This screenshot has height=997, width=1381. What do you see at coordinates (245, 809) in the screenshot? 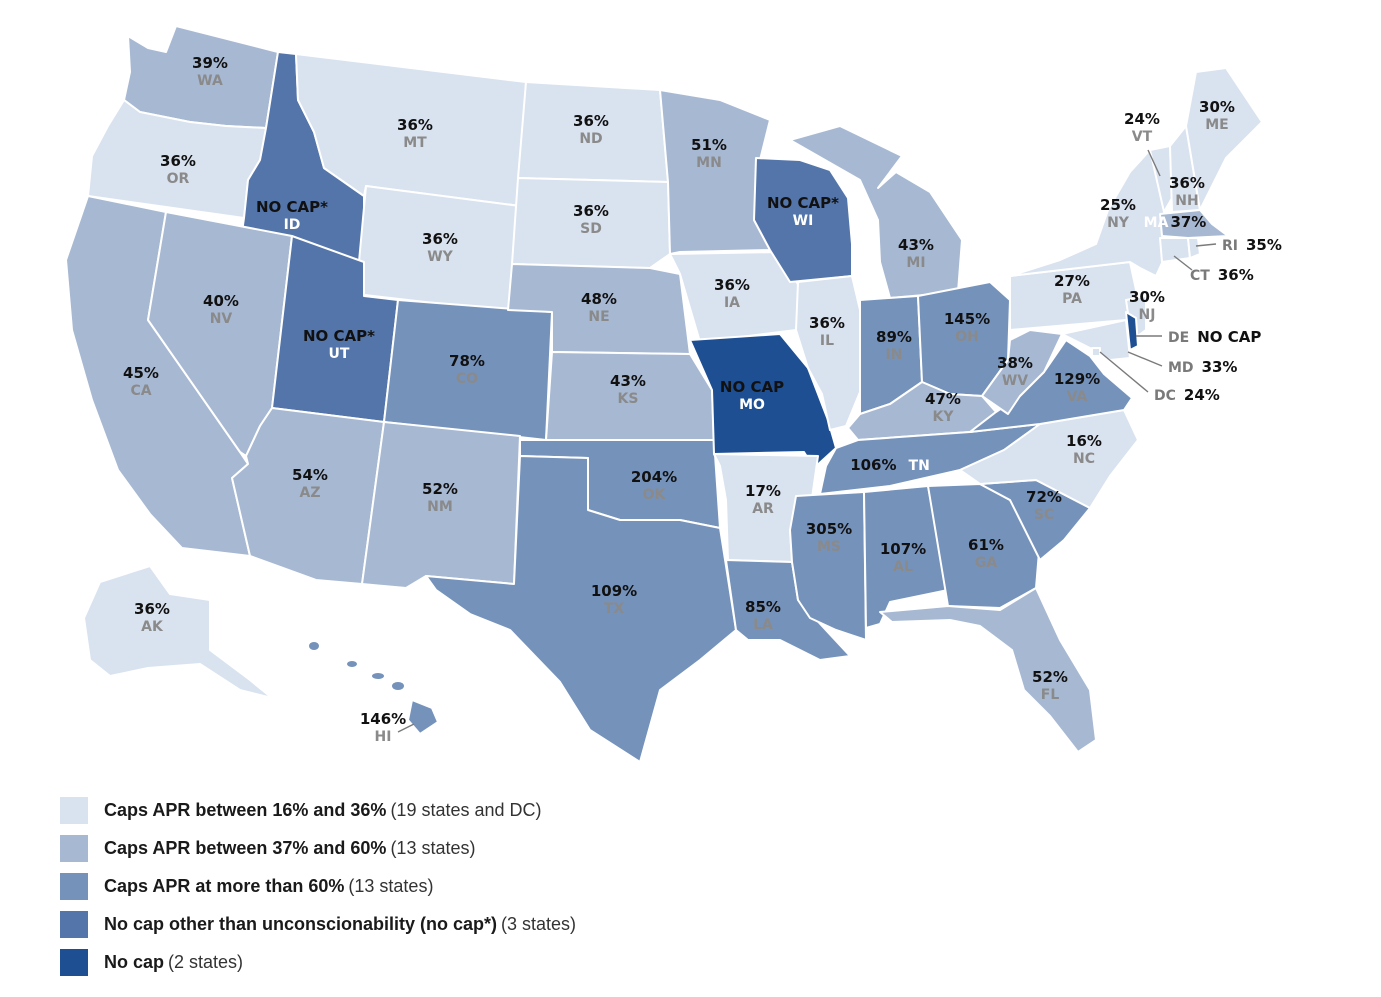
I see `legend-label-tier1: Caps APR between 16% and 36%` at bounding box center [245, 809].